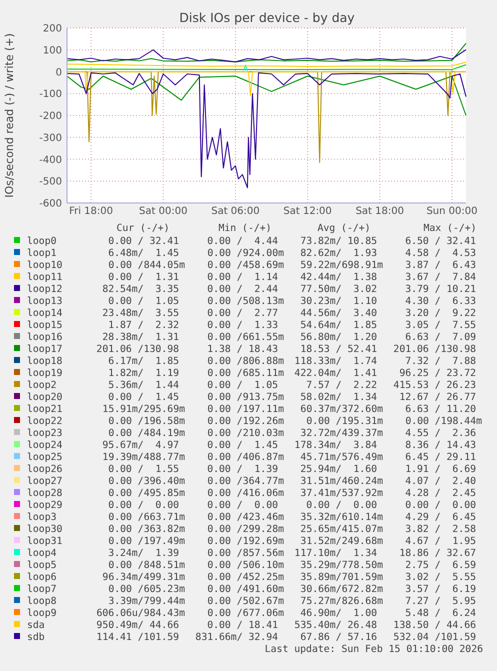  I want to click on text: 6.45 / 29.11, so click(440, 457).